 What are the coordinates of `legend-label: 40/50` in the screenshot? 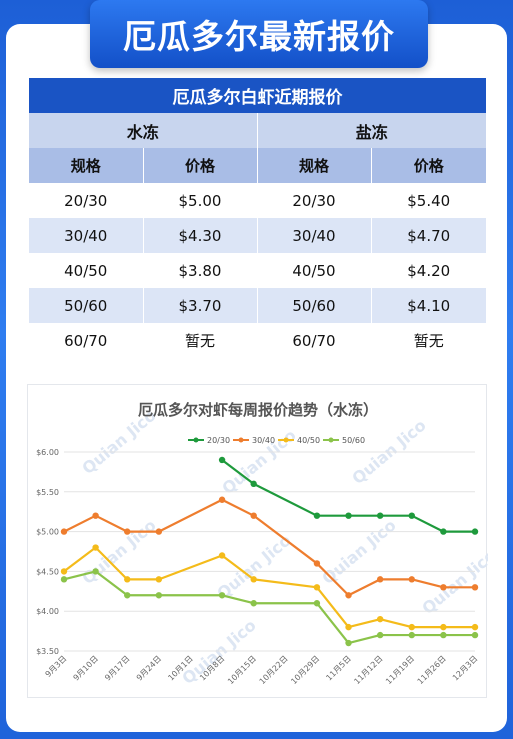 It's located at (308, 440).